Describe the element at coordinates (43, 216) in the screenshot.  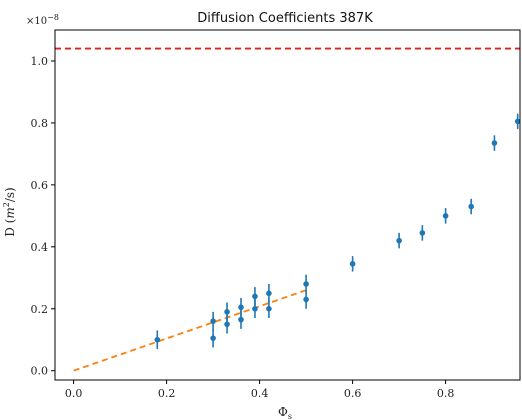
I see `y-axis: 0.0 0.2 0.4 0.6 0.8 1.0` at that location.